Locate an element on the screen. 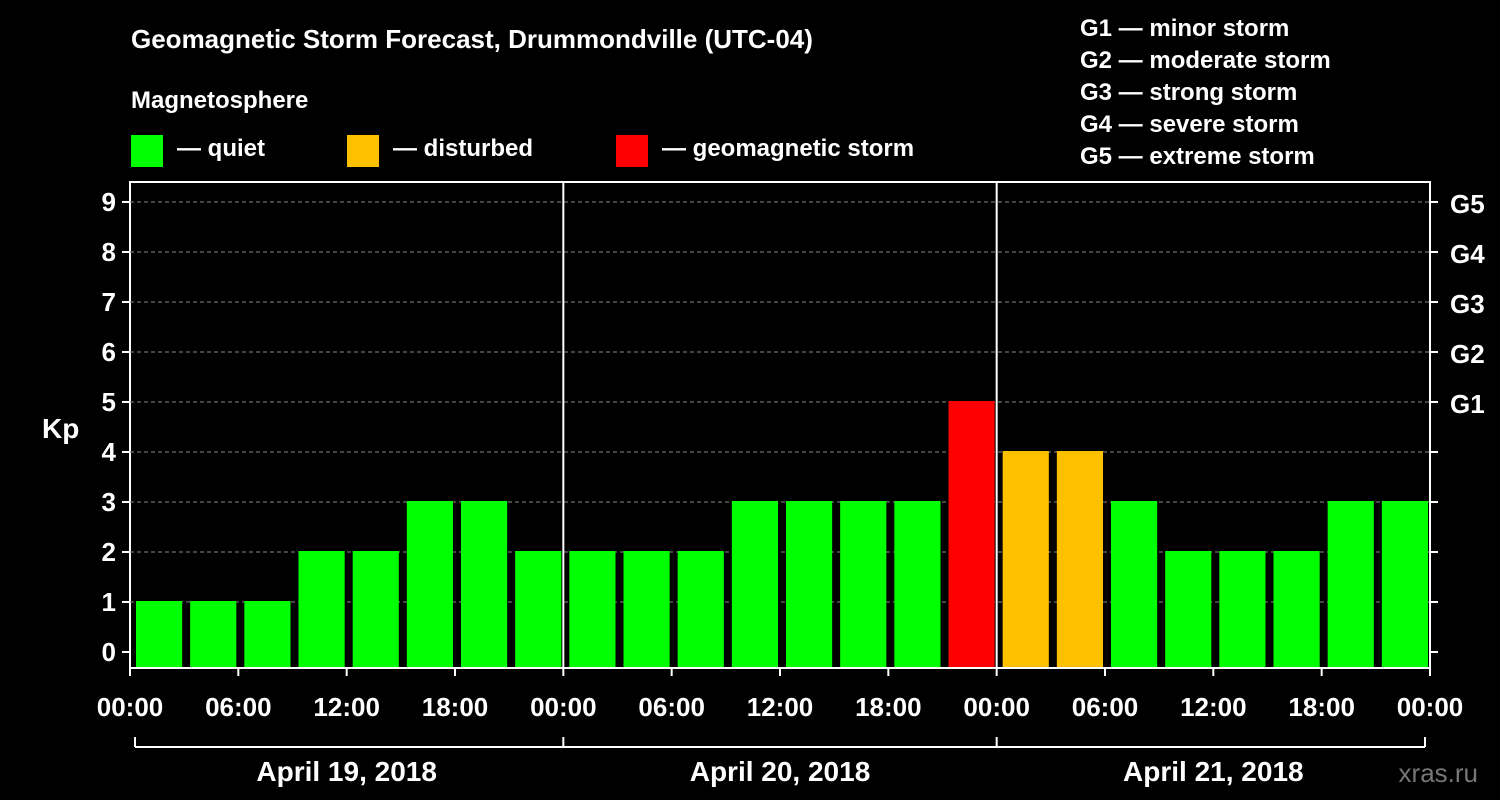 This screenshot has width=1500, height=800. right-axis-label: G1 is located at coordinates (1467, 404).